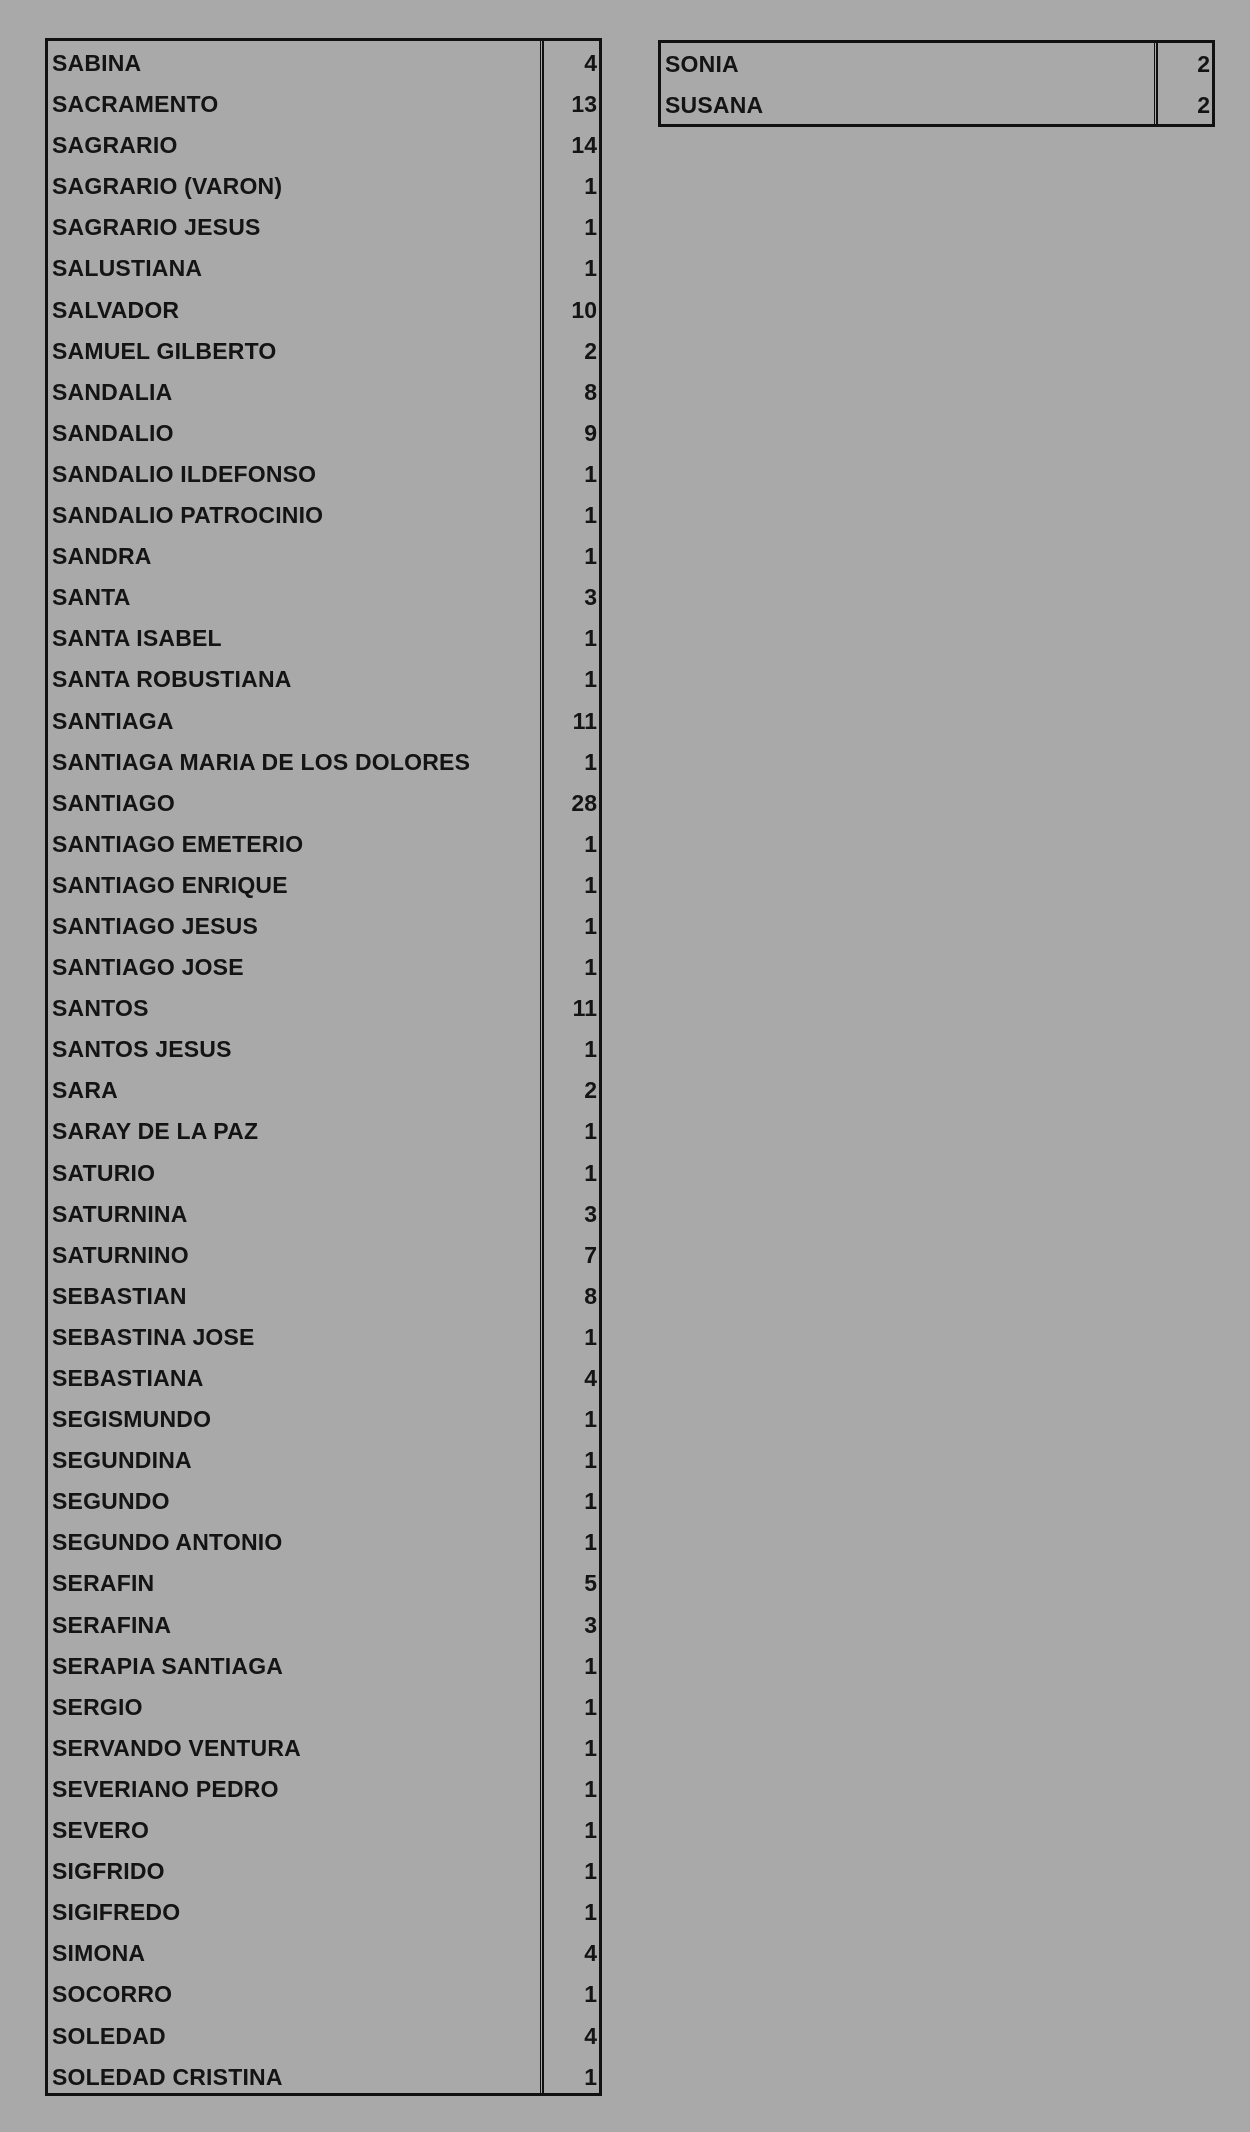 Image resolution: width=1250 pixels, height=2132 pixels. I want to click on count-cell: 3, so click(590, 1624).